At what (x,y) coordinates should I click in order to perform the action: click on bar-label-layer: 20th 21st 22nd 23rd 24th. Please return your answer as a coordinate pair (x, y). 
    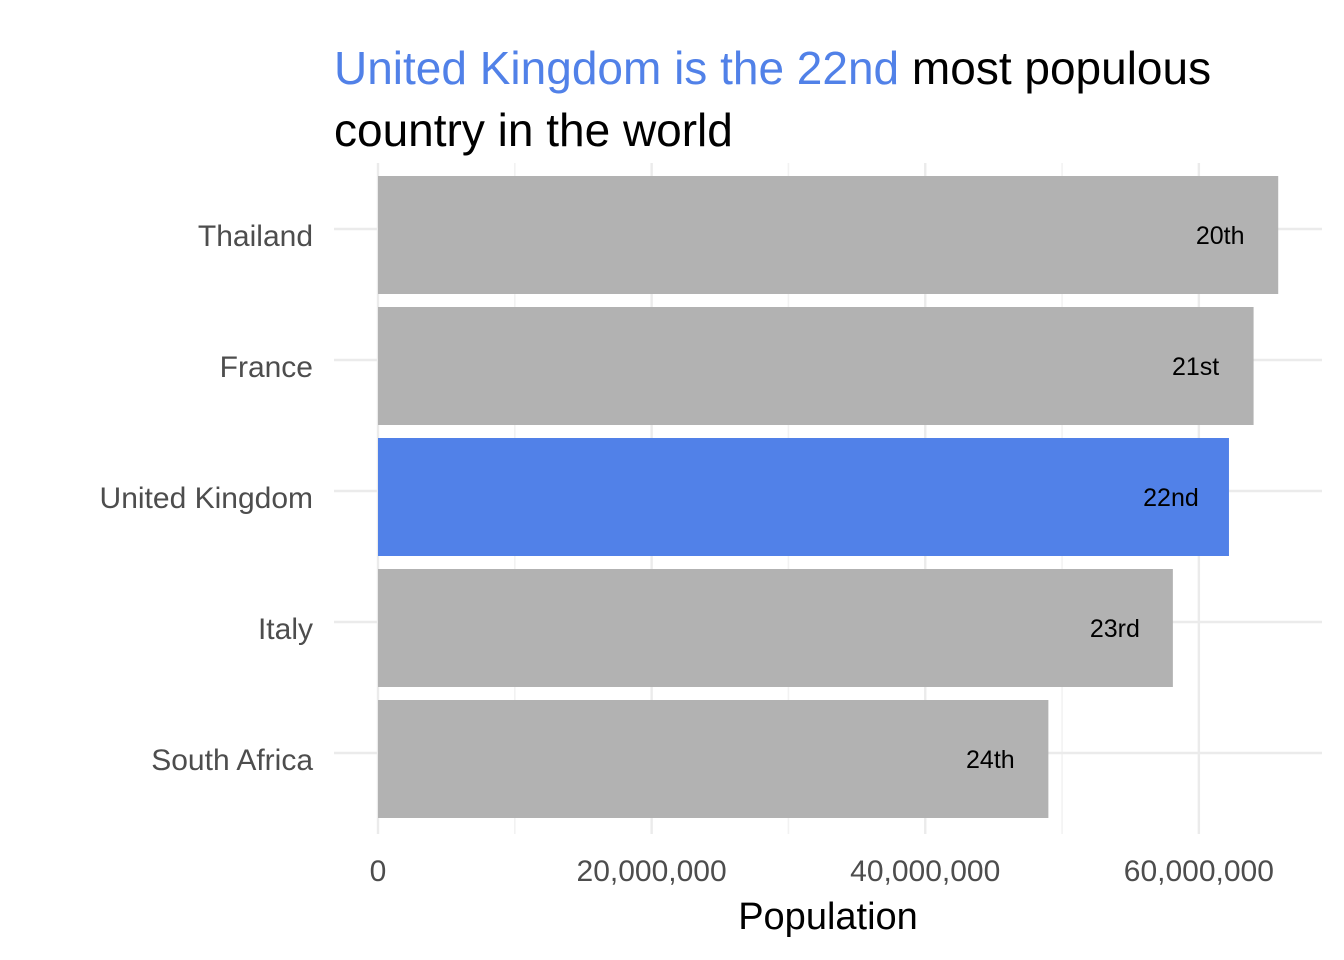
    Looking at the image, I should click on (1105, 498).